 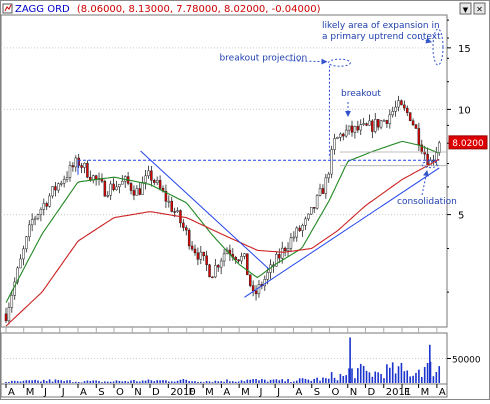 What do you see at coordinates (438, 47) in the screenshot?
I see `expansion-zone-marker` at bounding box center [438, 47].